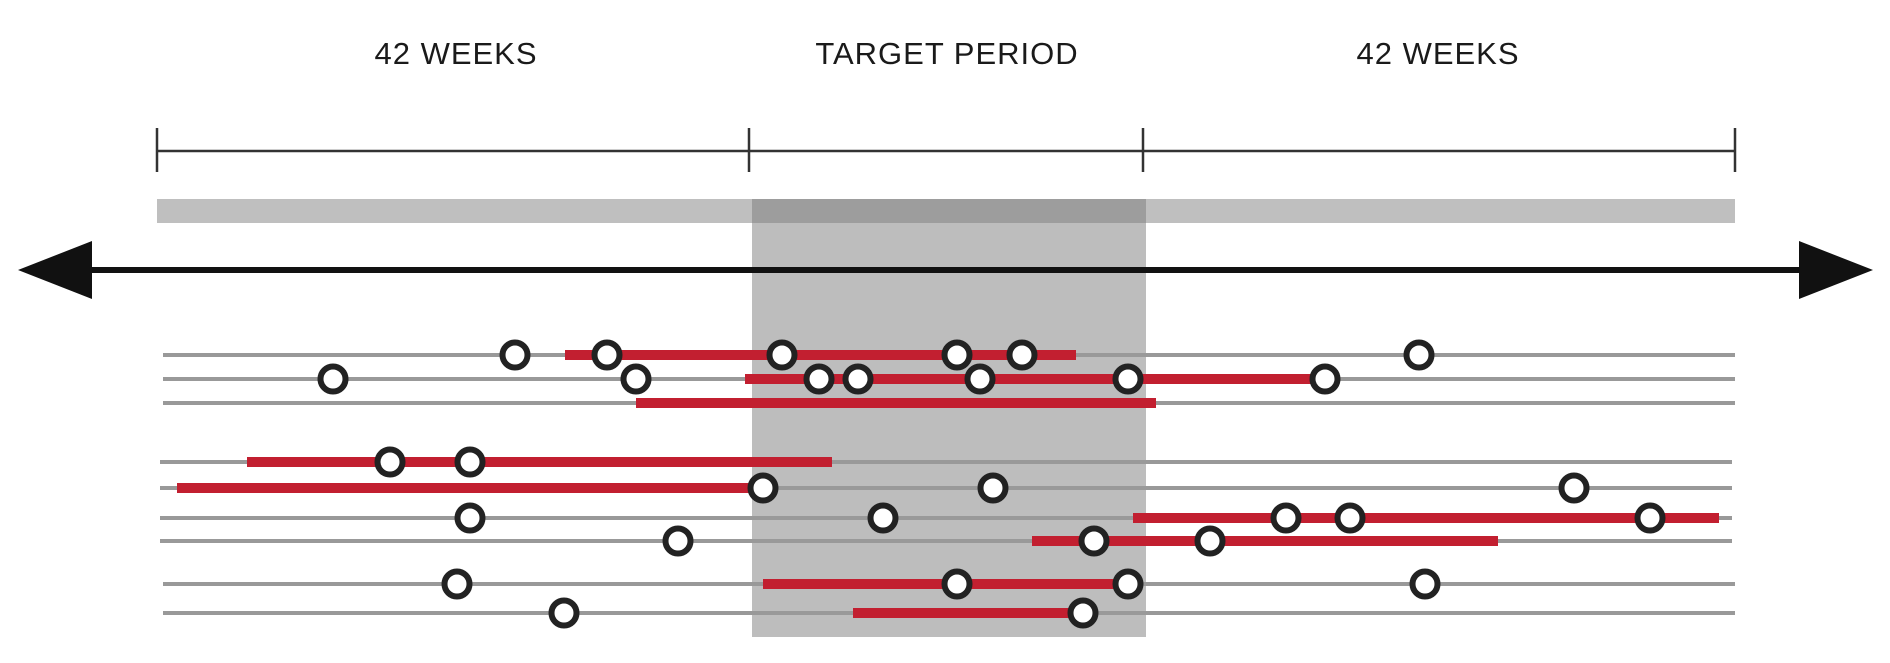 The width and height of the screenshot is (1890, 663). I want to click on right-arrowhead, so click(1836, 270).